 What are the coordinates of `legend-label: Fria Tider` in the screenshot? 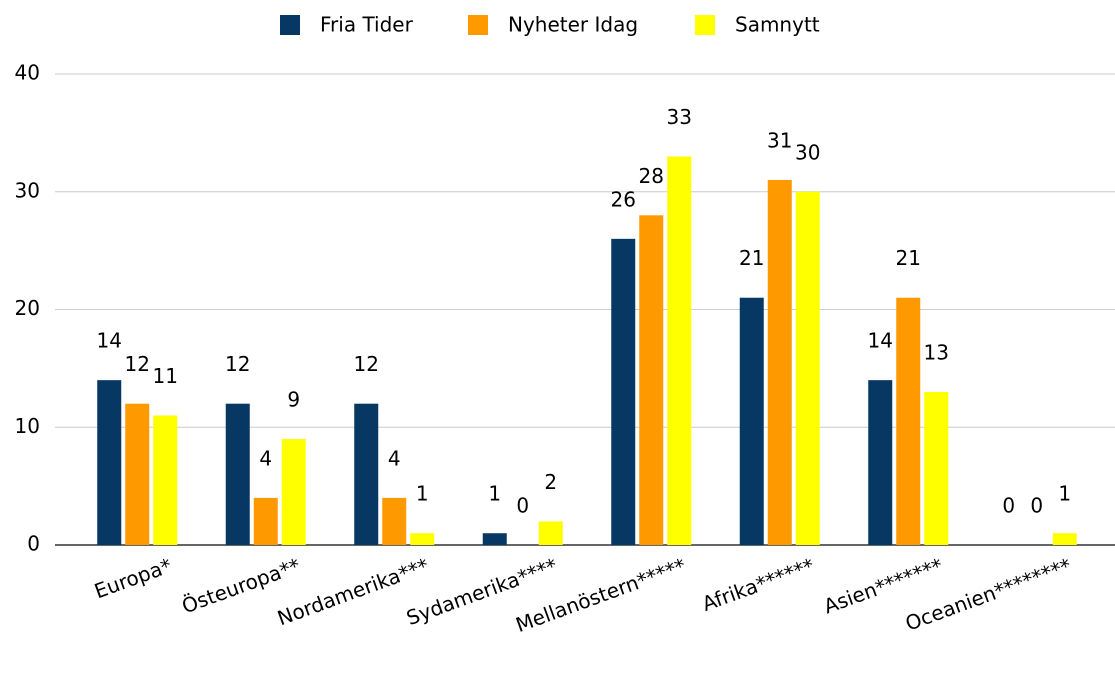 It's located at (367, 25).